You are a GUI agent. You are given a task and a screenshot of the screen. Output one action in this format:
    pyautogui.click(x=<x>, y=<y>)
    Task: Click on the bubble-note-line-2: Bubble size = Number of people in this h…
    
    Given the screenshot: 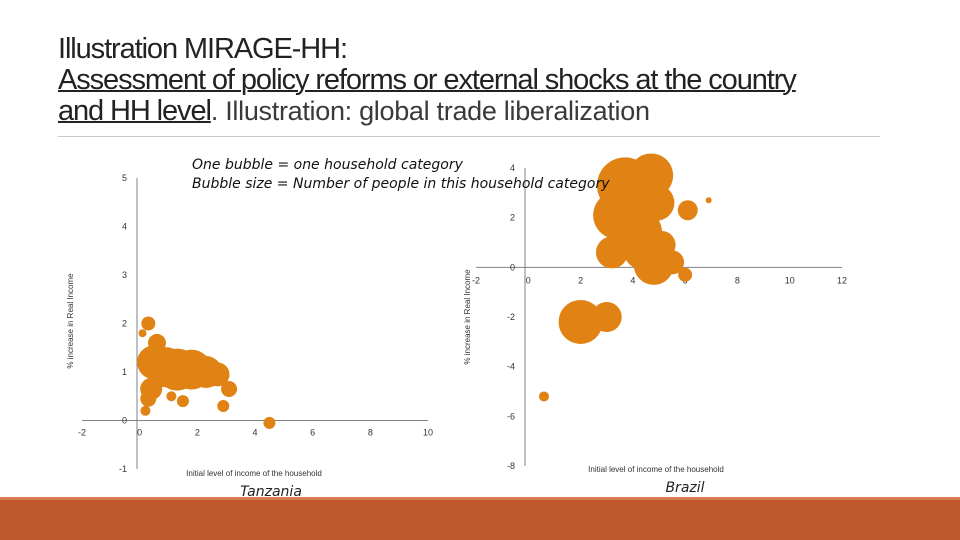 What is the action you would take?
    pyautogui.click(x=401, y=184)
    